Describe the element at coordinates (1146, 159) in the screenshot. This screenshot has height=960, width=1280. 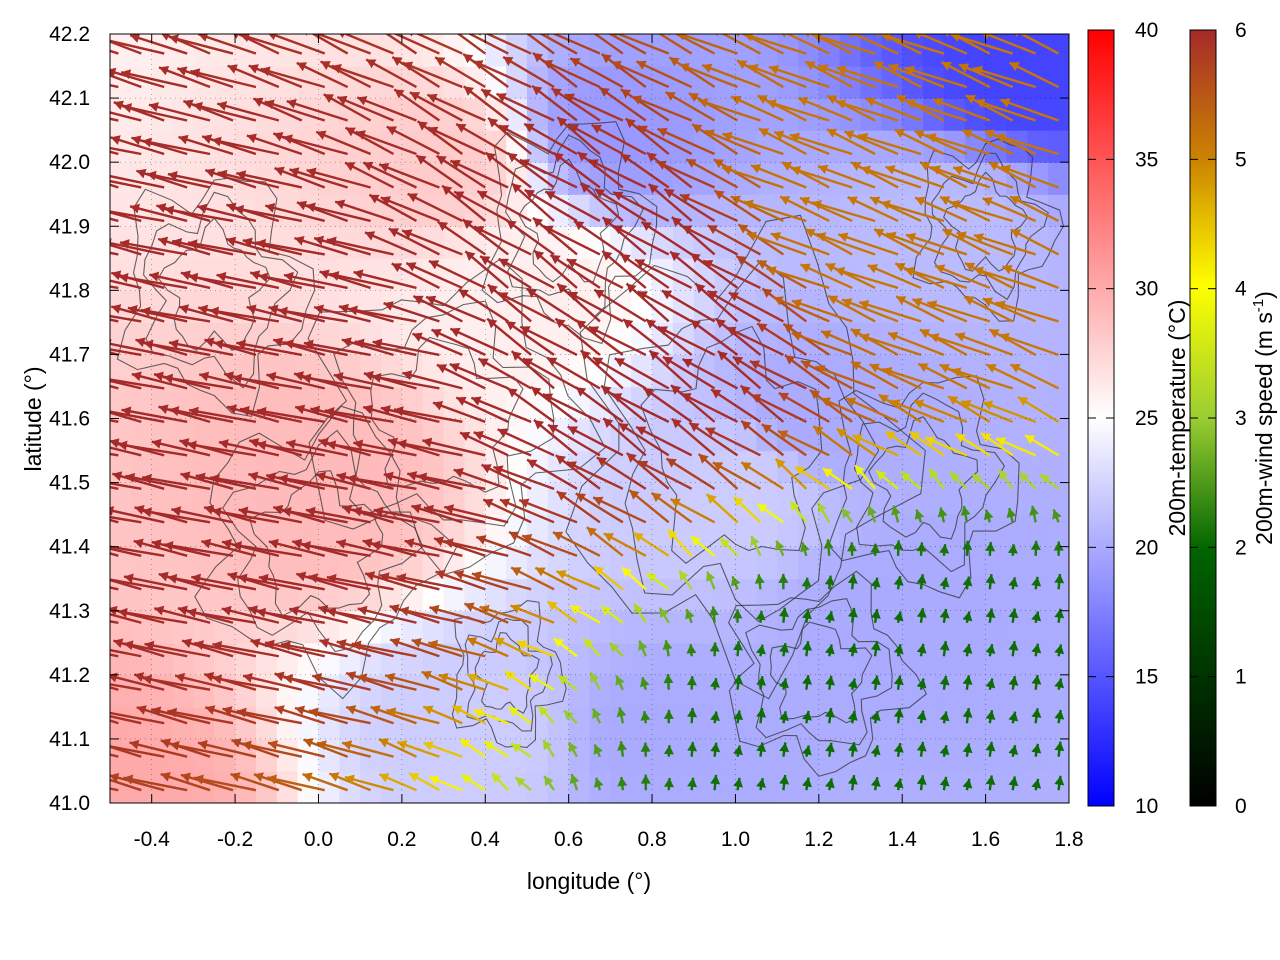
I see `temperature-colorbar-tick-label: 35` at that location.